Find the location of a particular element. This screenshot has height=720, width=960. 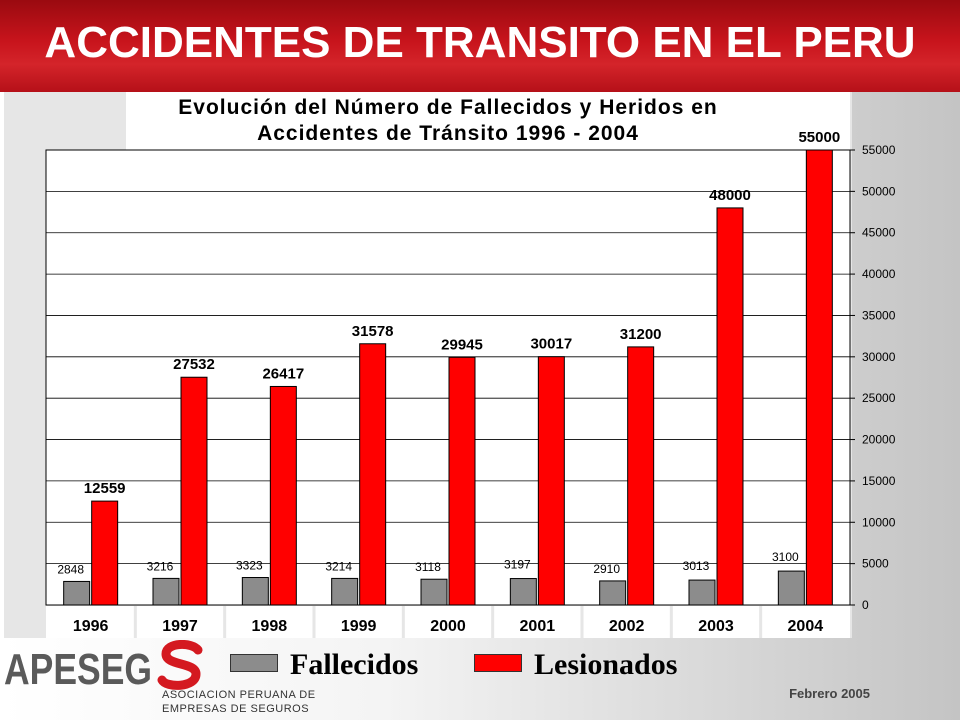

x-axis-band is located at coordinates (448, 622).